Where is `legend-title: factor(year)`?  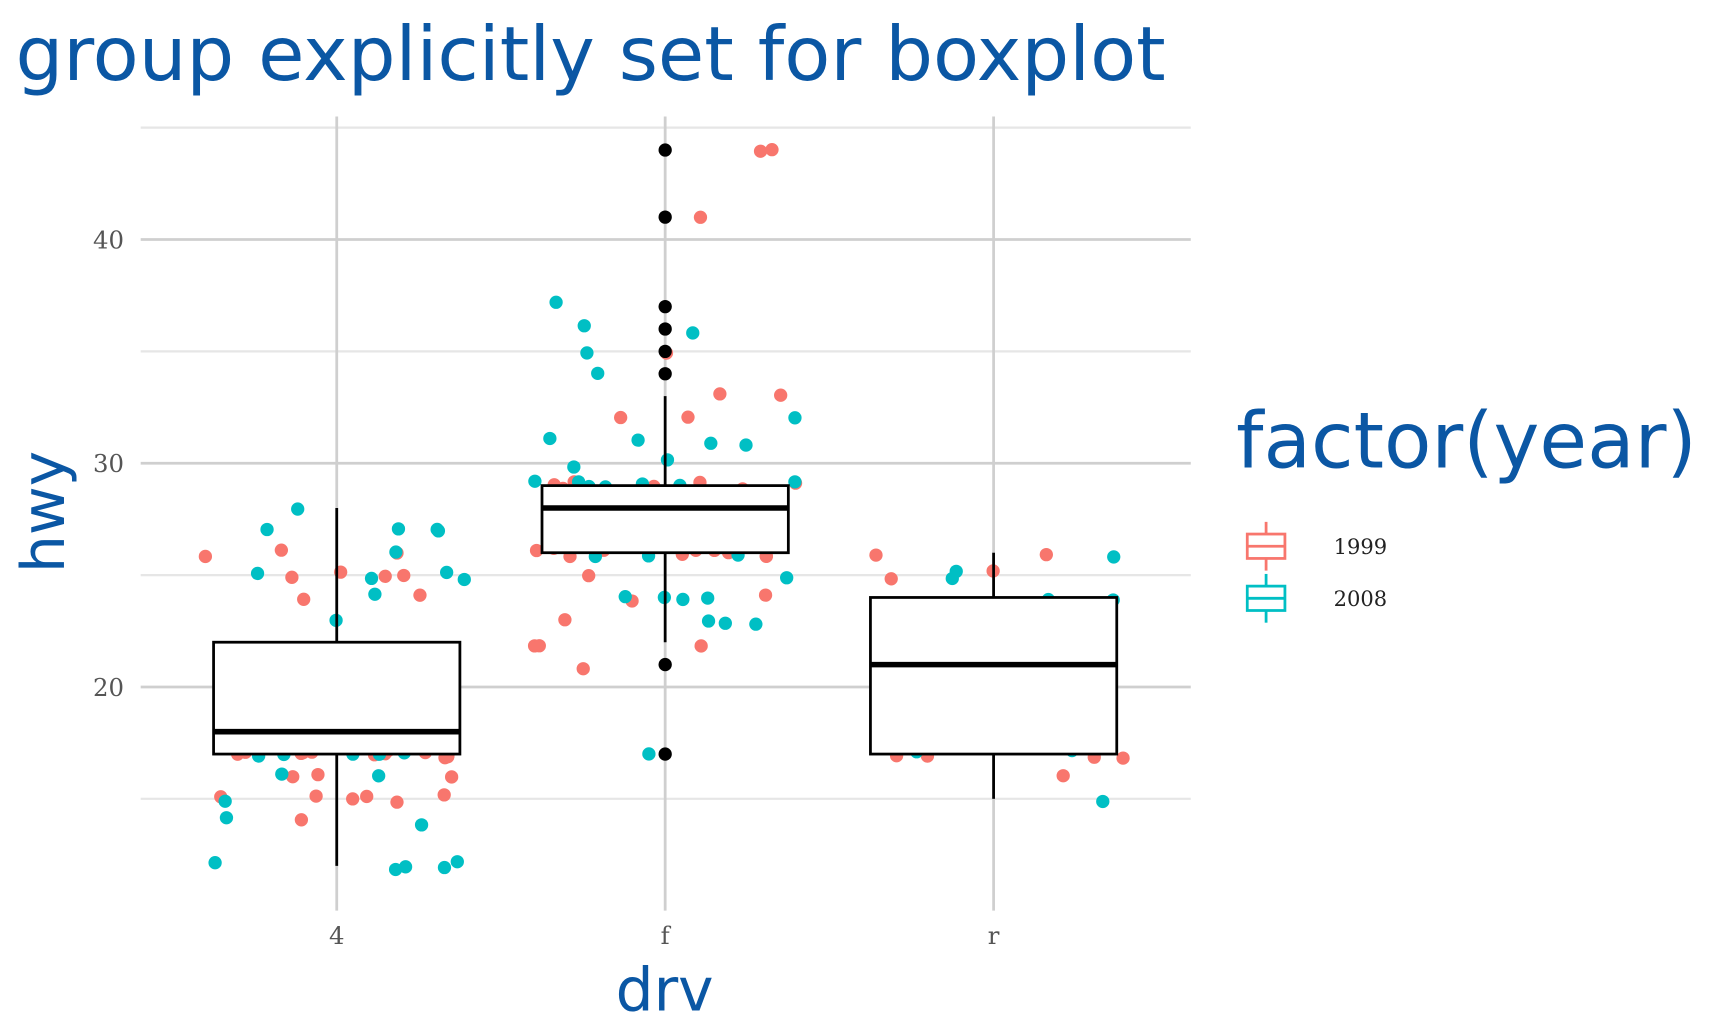 legend-title: factor(year) is located at coordinates (1466, 442).